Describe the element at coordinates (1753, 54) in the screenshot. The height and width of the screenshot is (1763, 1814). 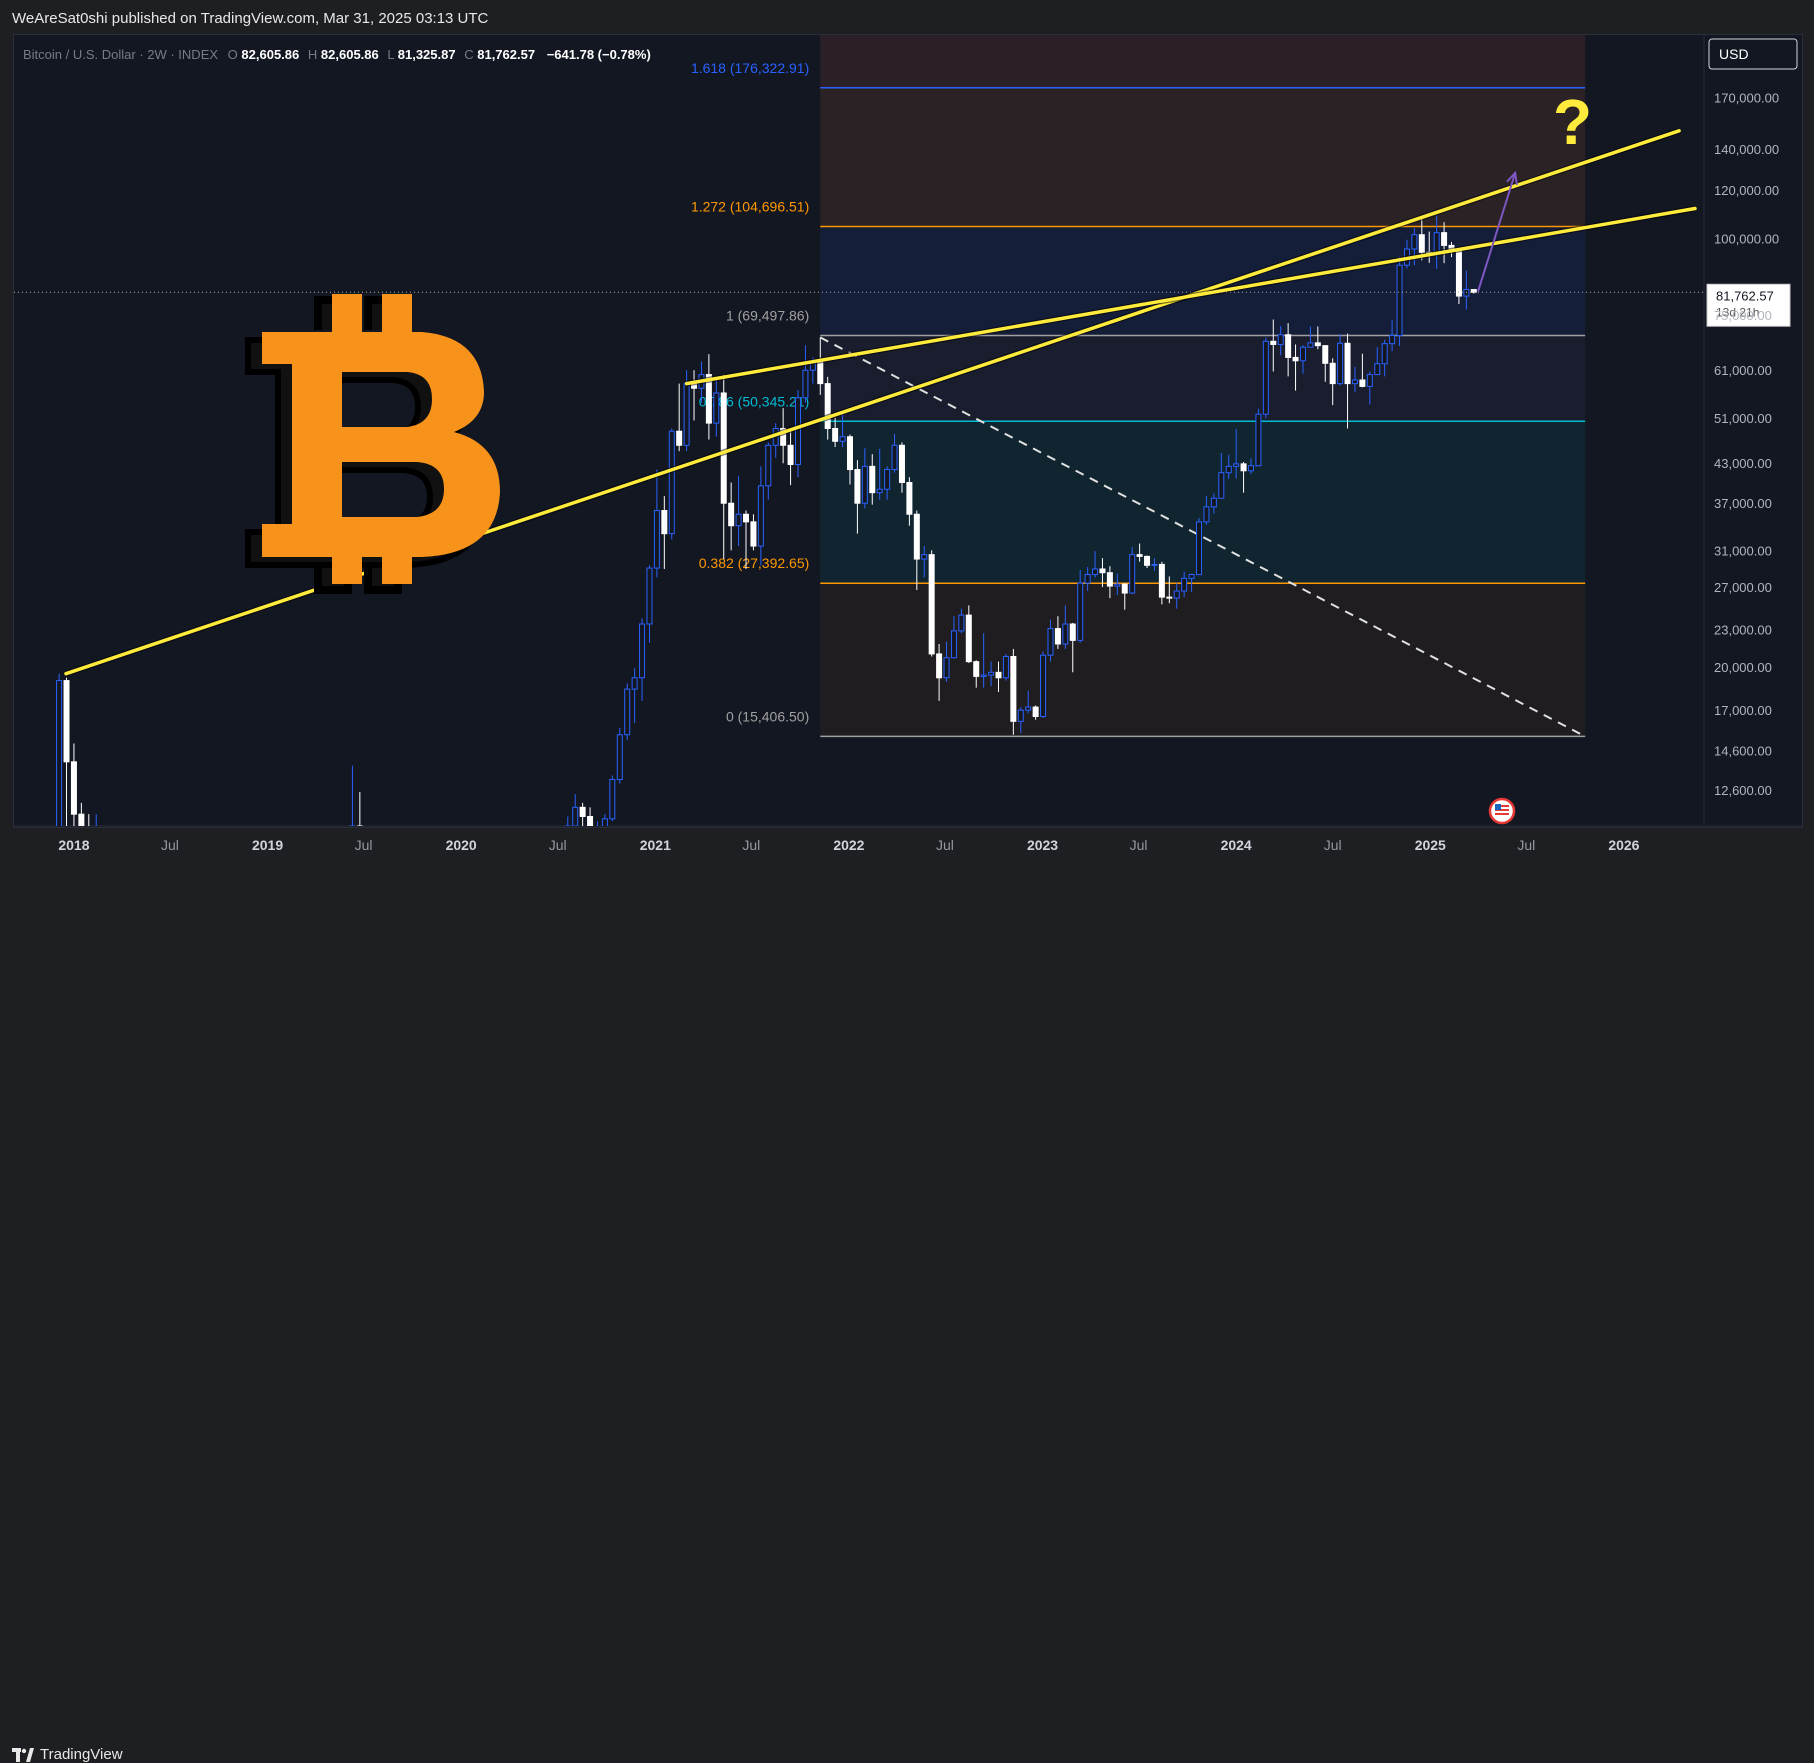
I see `currency-button: USD` at that location.